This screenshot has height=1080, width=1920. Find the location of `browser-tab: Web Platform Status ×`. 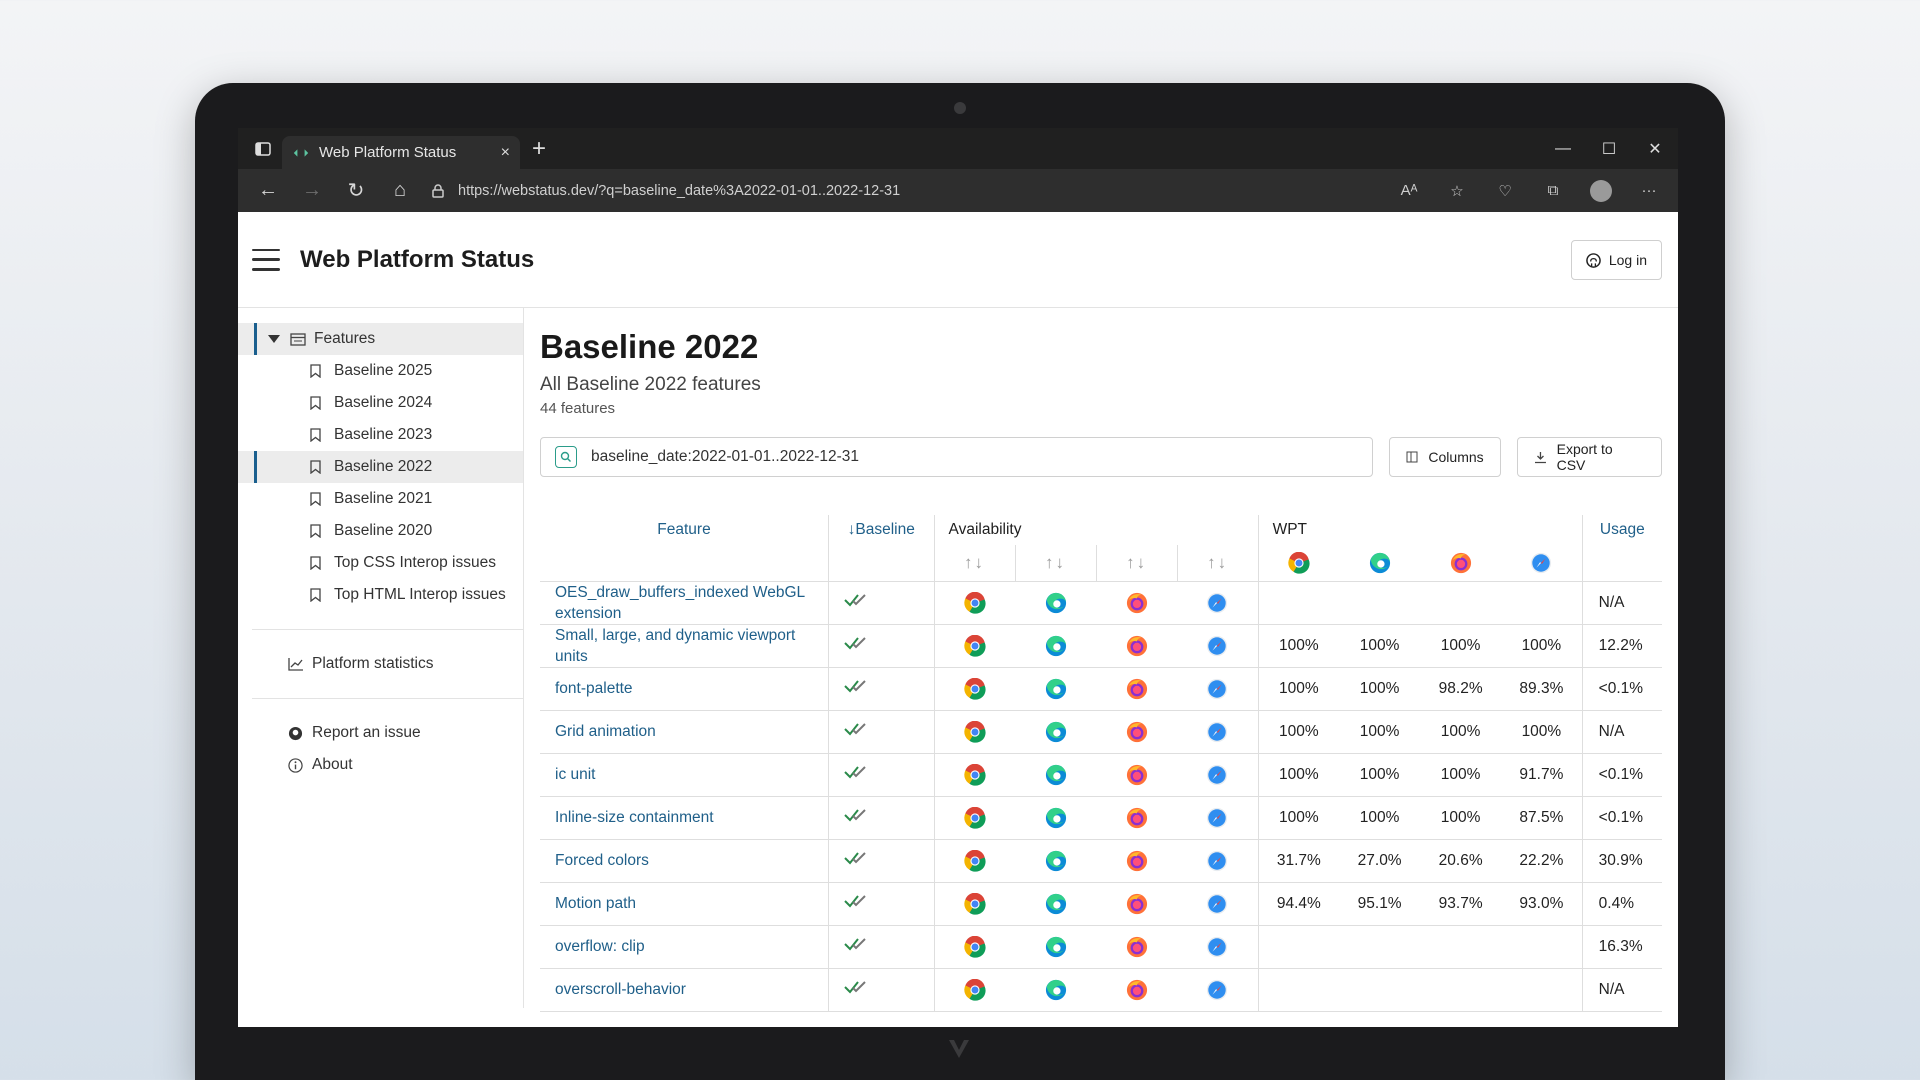

browser-tab: Web Platform Status × is located at coordinates (401, 152).